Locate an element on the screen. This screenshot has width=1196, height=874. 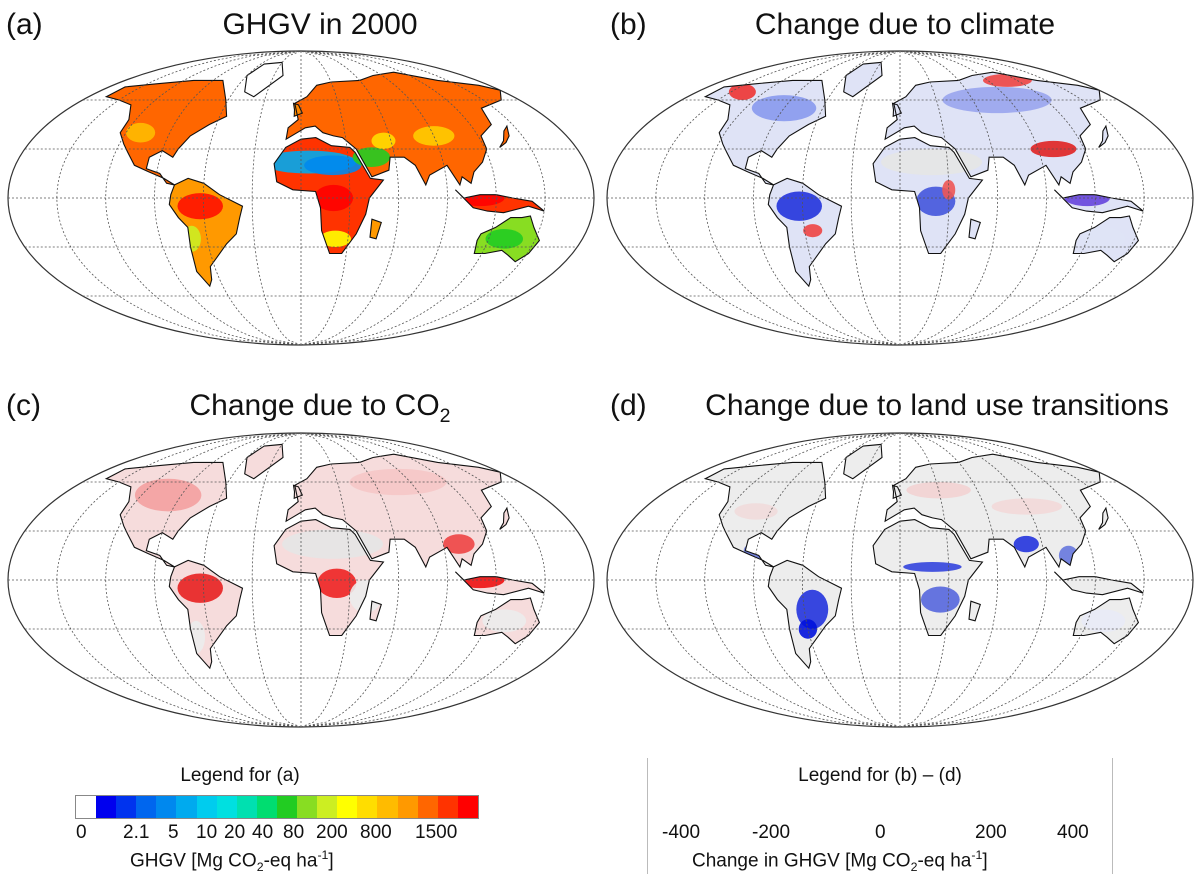
legend-a-tick-label: 200 is located at coordinates (332, 832).